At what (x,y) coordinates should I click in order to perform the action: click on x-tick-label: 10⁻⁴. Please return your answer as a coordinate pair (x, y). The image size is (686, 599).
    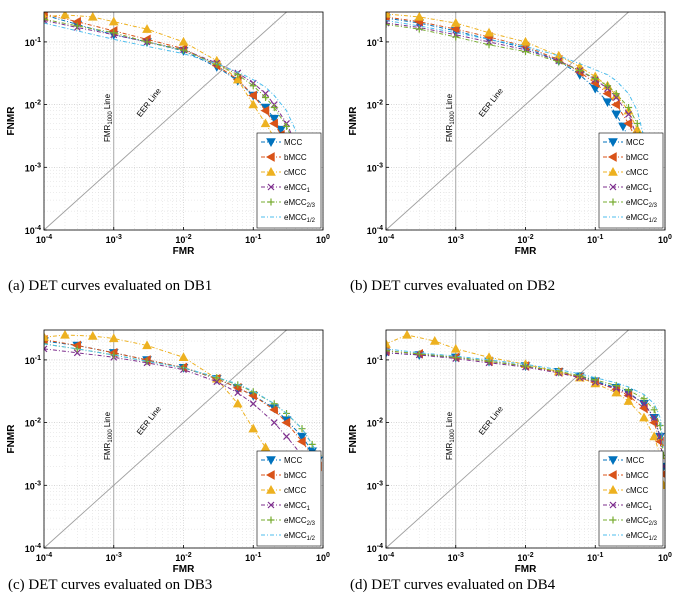
    Looking at the image, I should click on (386, 557).